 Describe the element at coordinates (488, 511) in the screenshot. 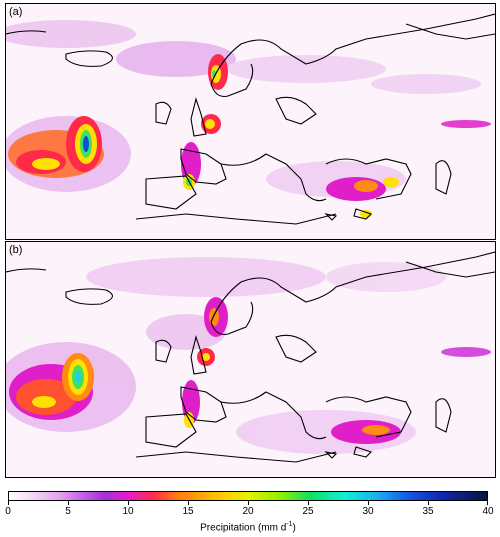

I see `colorbar-tick-label: 40` at that location.